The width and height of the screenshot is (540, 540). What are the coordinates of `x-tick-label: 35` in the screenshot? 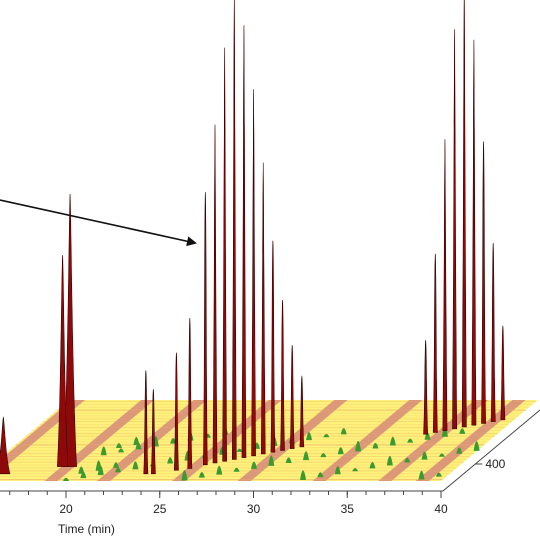 It's located at (348, 509).